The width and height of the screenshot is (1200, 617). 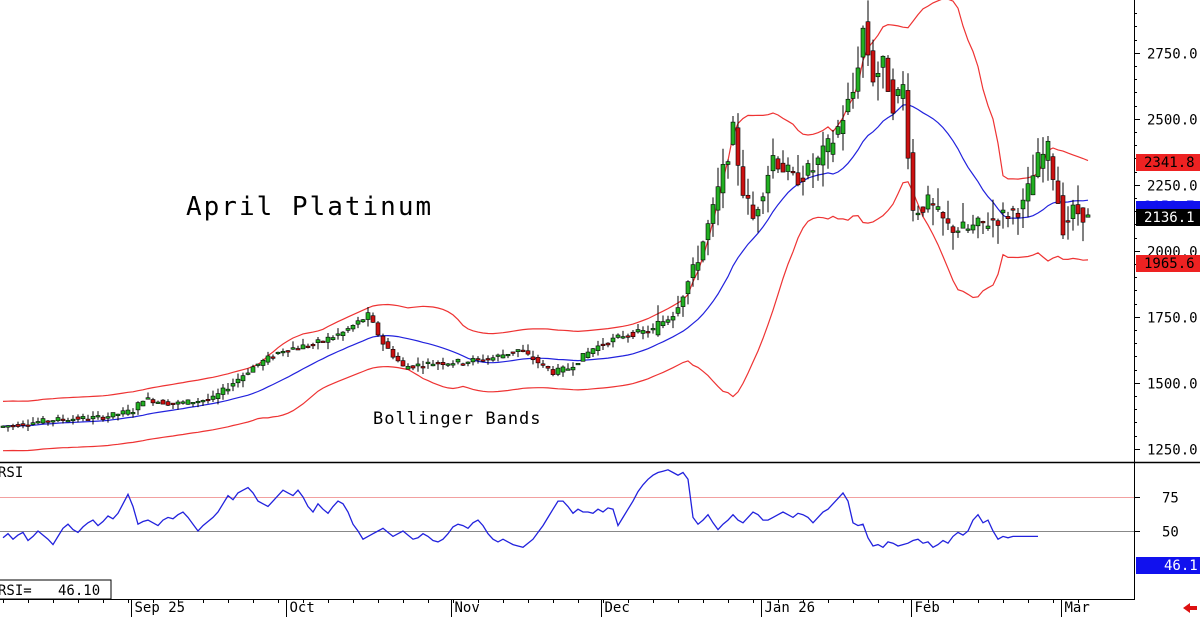 I want to click on rsi-readout-label: RSI=, so click(x=16, y=591).